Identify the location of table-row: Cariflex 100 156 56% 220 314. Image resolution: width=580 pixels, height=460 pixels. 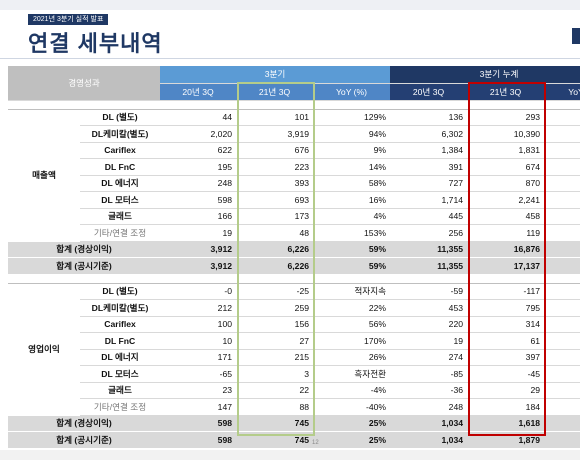
(294, 324).